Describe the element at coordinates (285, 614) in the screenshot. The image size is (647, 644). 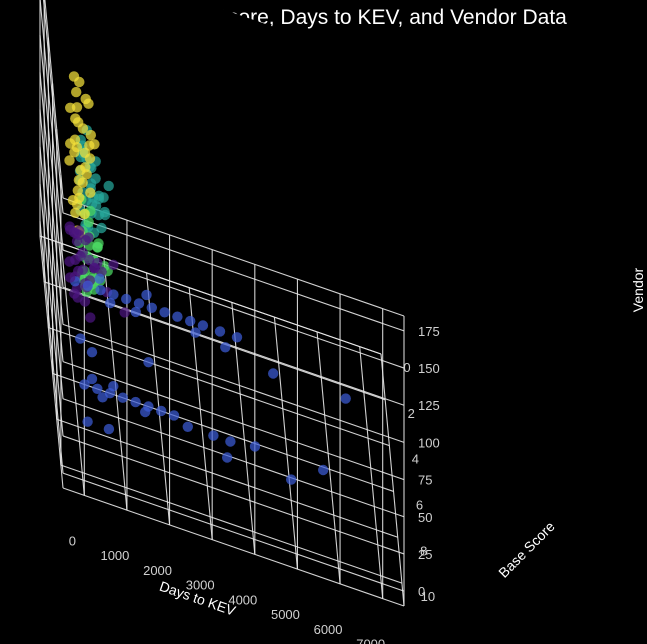
I see `x-tick-label: 5000` at that location.